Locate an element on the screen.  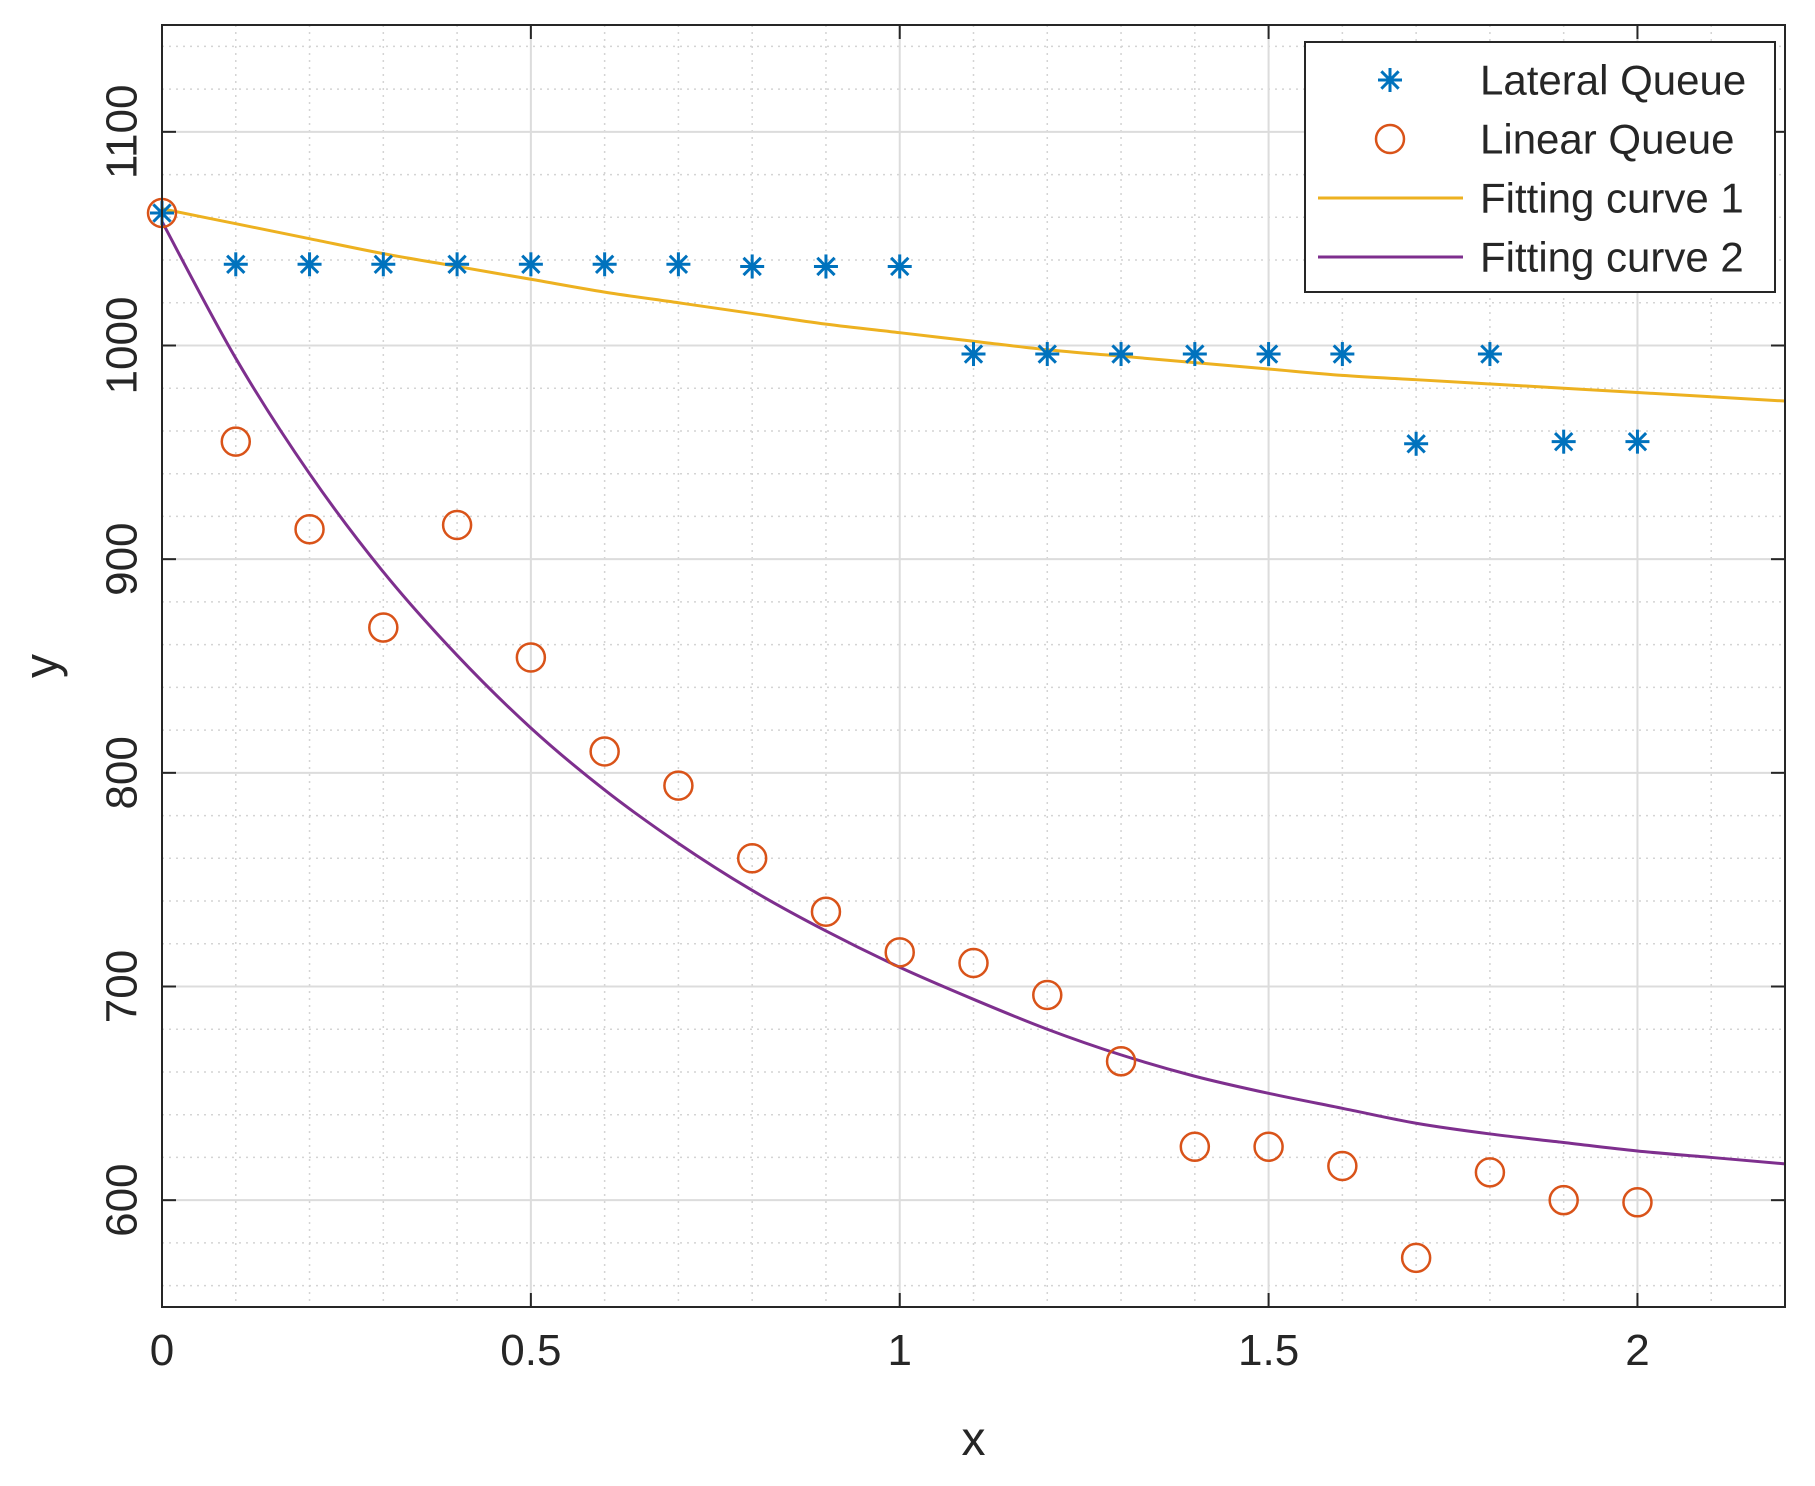
legend-circle-marker is located at coordinates (1390, 139).